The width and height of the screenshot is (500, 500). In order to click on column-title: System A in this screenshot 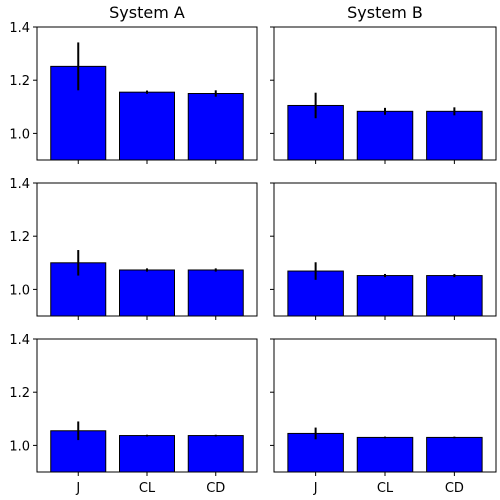, I will do `click(147, 12)`.